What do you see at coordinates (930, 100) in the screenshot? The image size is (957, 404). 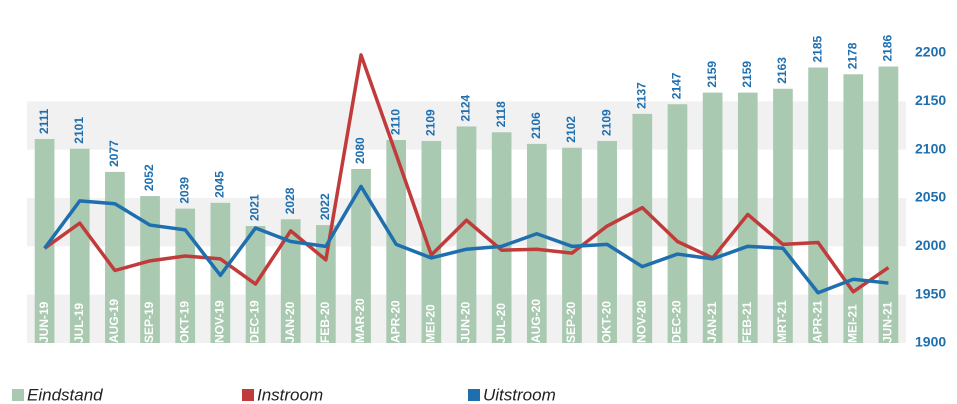 I see `y-tick-label: 2150` at bounding box center [930, 100].